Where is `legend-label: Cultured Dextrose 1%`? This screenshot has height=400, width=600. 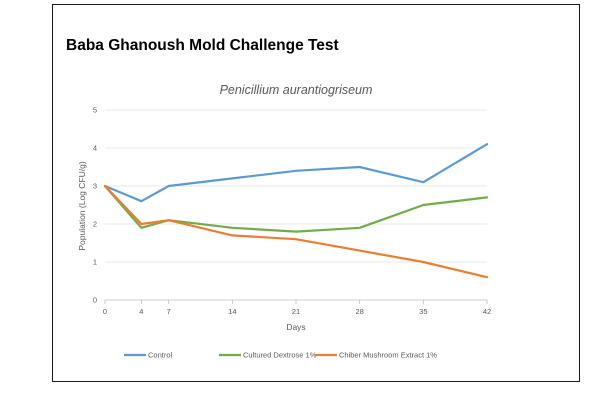 legend-label: Cultured Dextrose 1% is located at coordinates (280, 355).